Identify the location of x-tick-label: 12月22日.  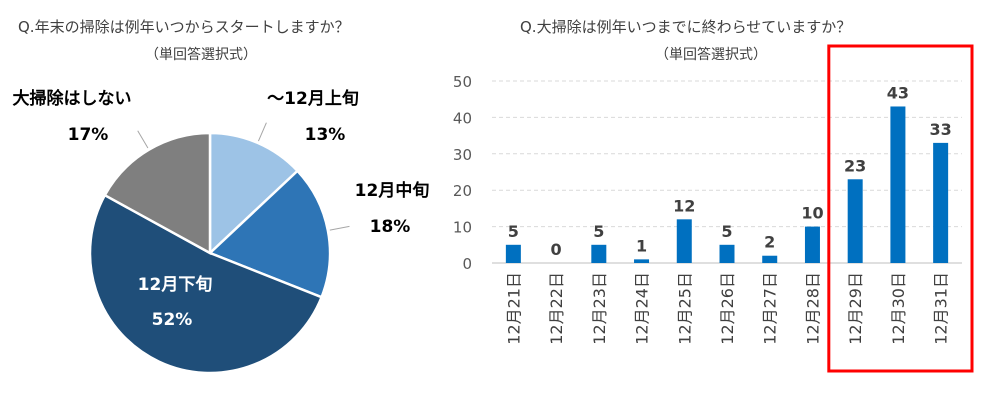
(556, 308).